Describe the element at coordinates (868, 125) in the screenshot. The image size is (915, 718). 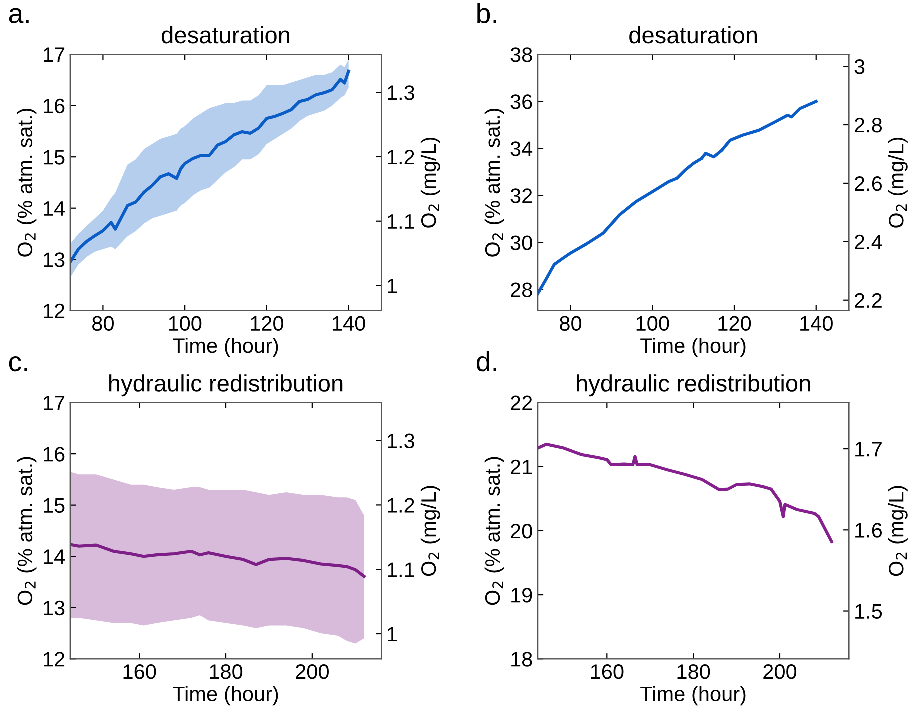
I see `y2-tick-label: 2.8` at that location.